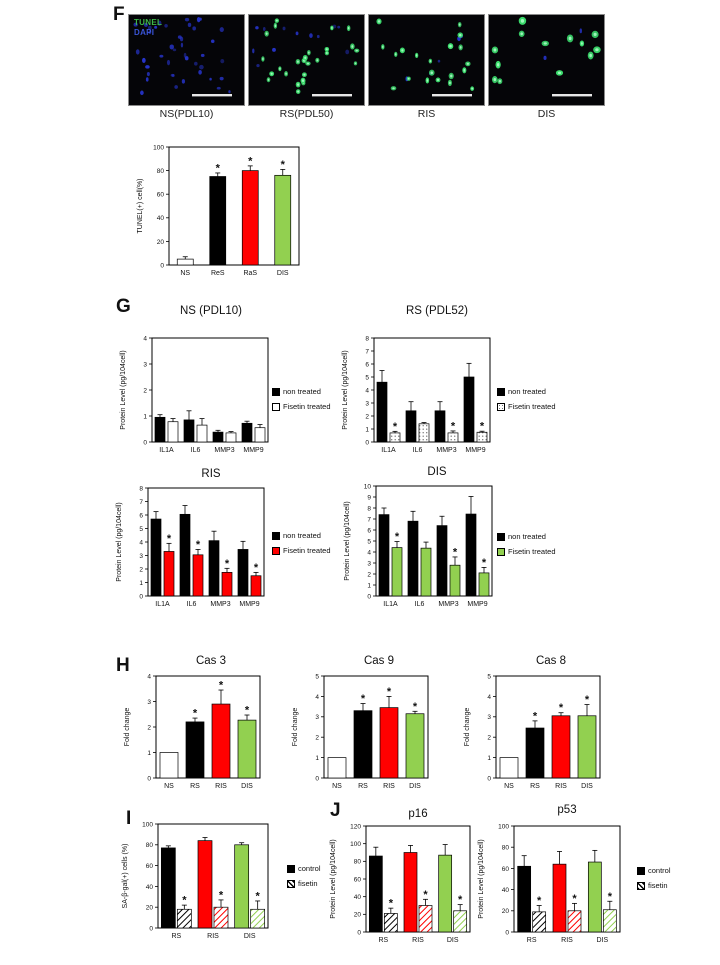 Image resolution: width=720 pixels, height=965 pixels. What do you see at coordinates (250, 273) in the screenshot?
I see `svg-text: RaS` at bounding box center [250, 273].